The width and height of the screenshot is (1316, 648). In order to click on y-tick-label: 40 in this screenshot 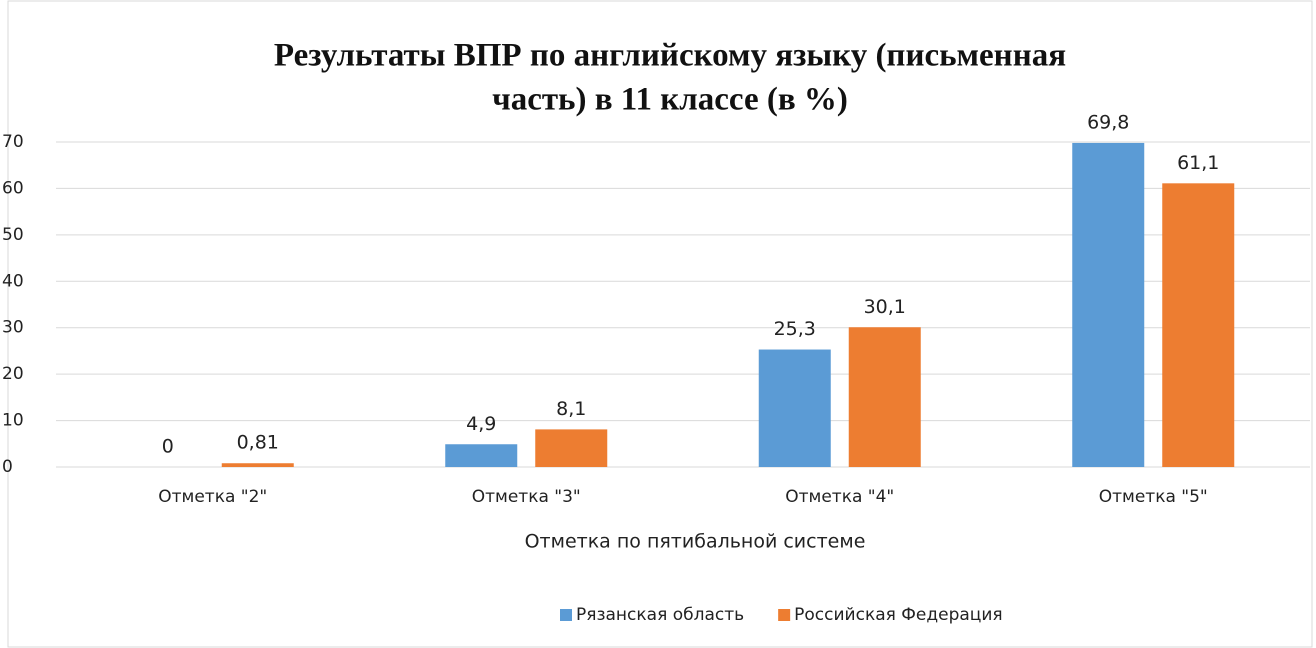, I will do `click(13, 281)`.